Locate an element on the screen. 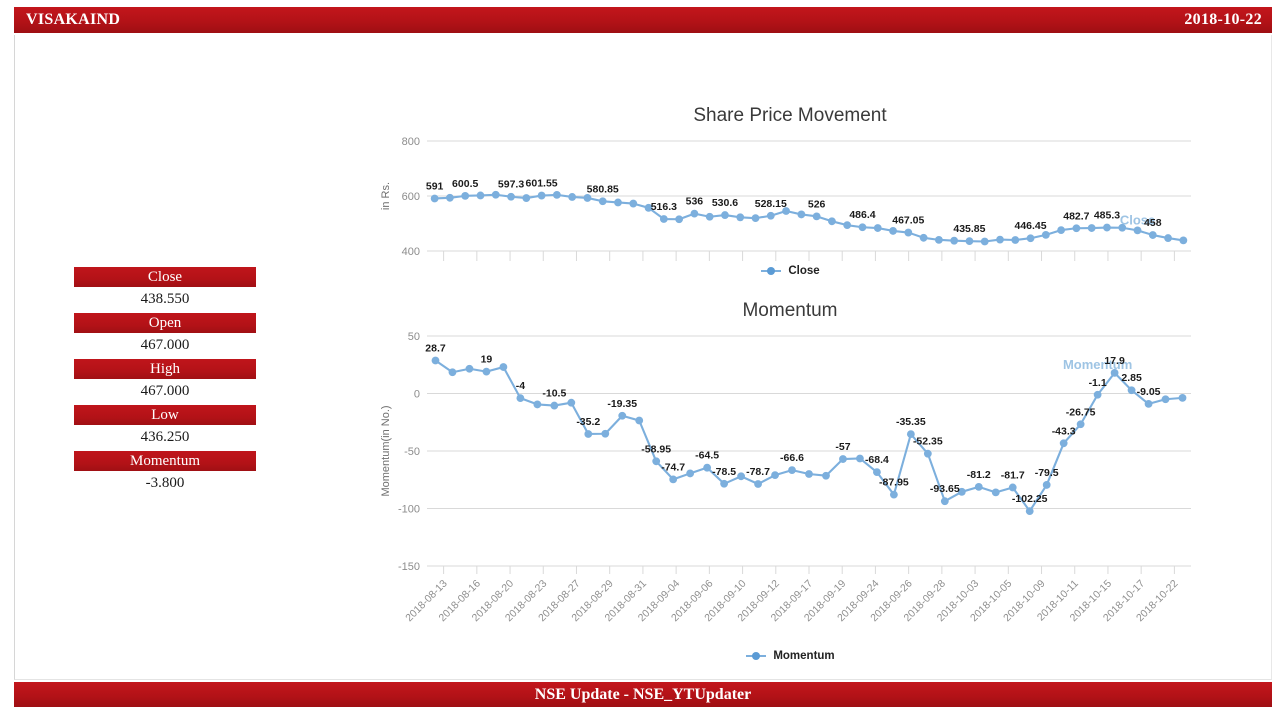 This screenshot has height=720, width=1280. stat-value-low: 436.250 is located at coordinates (165, 437).